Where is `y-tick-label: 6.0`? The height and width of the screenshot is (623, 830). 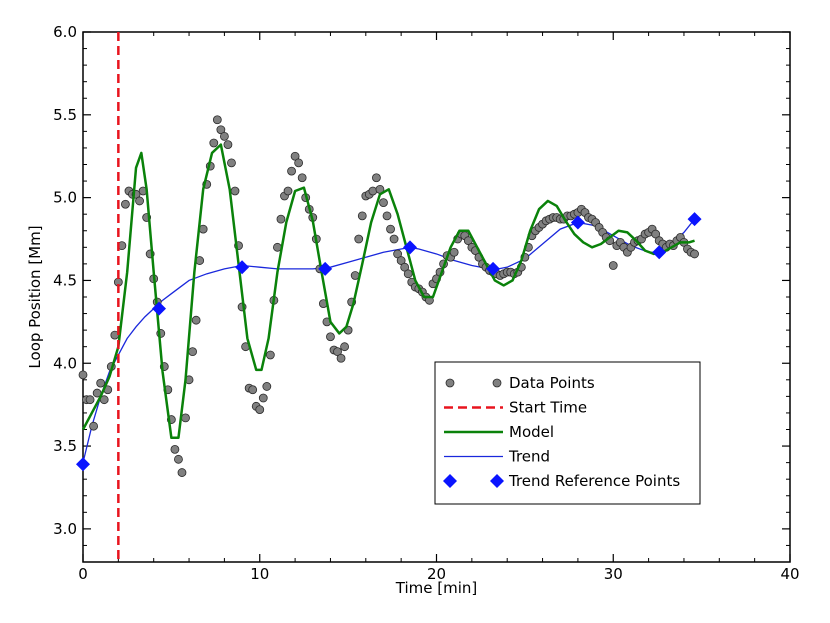
y-tick-label: 6.0 is located at coordinates (65, 32).